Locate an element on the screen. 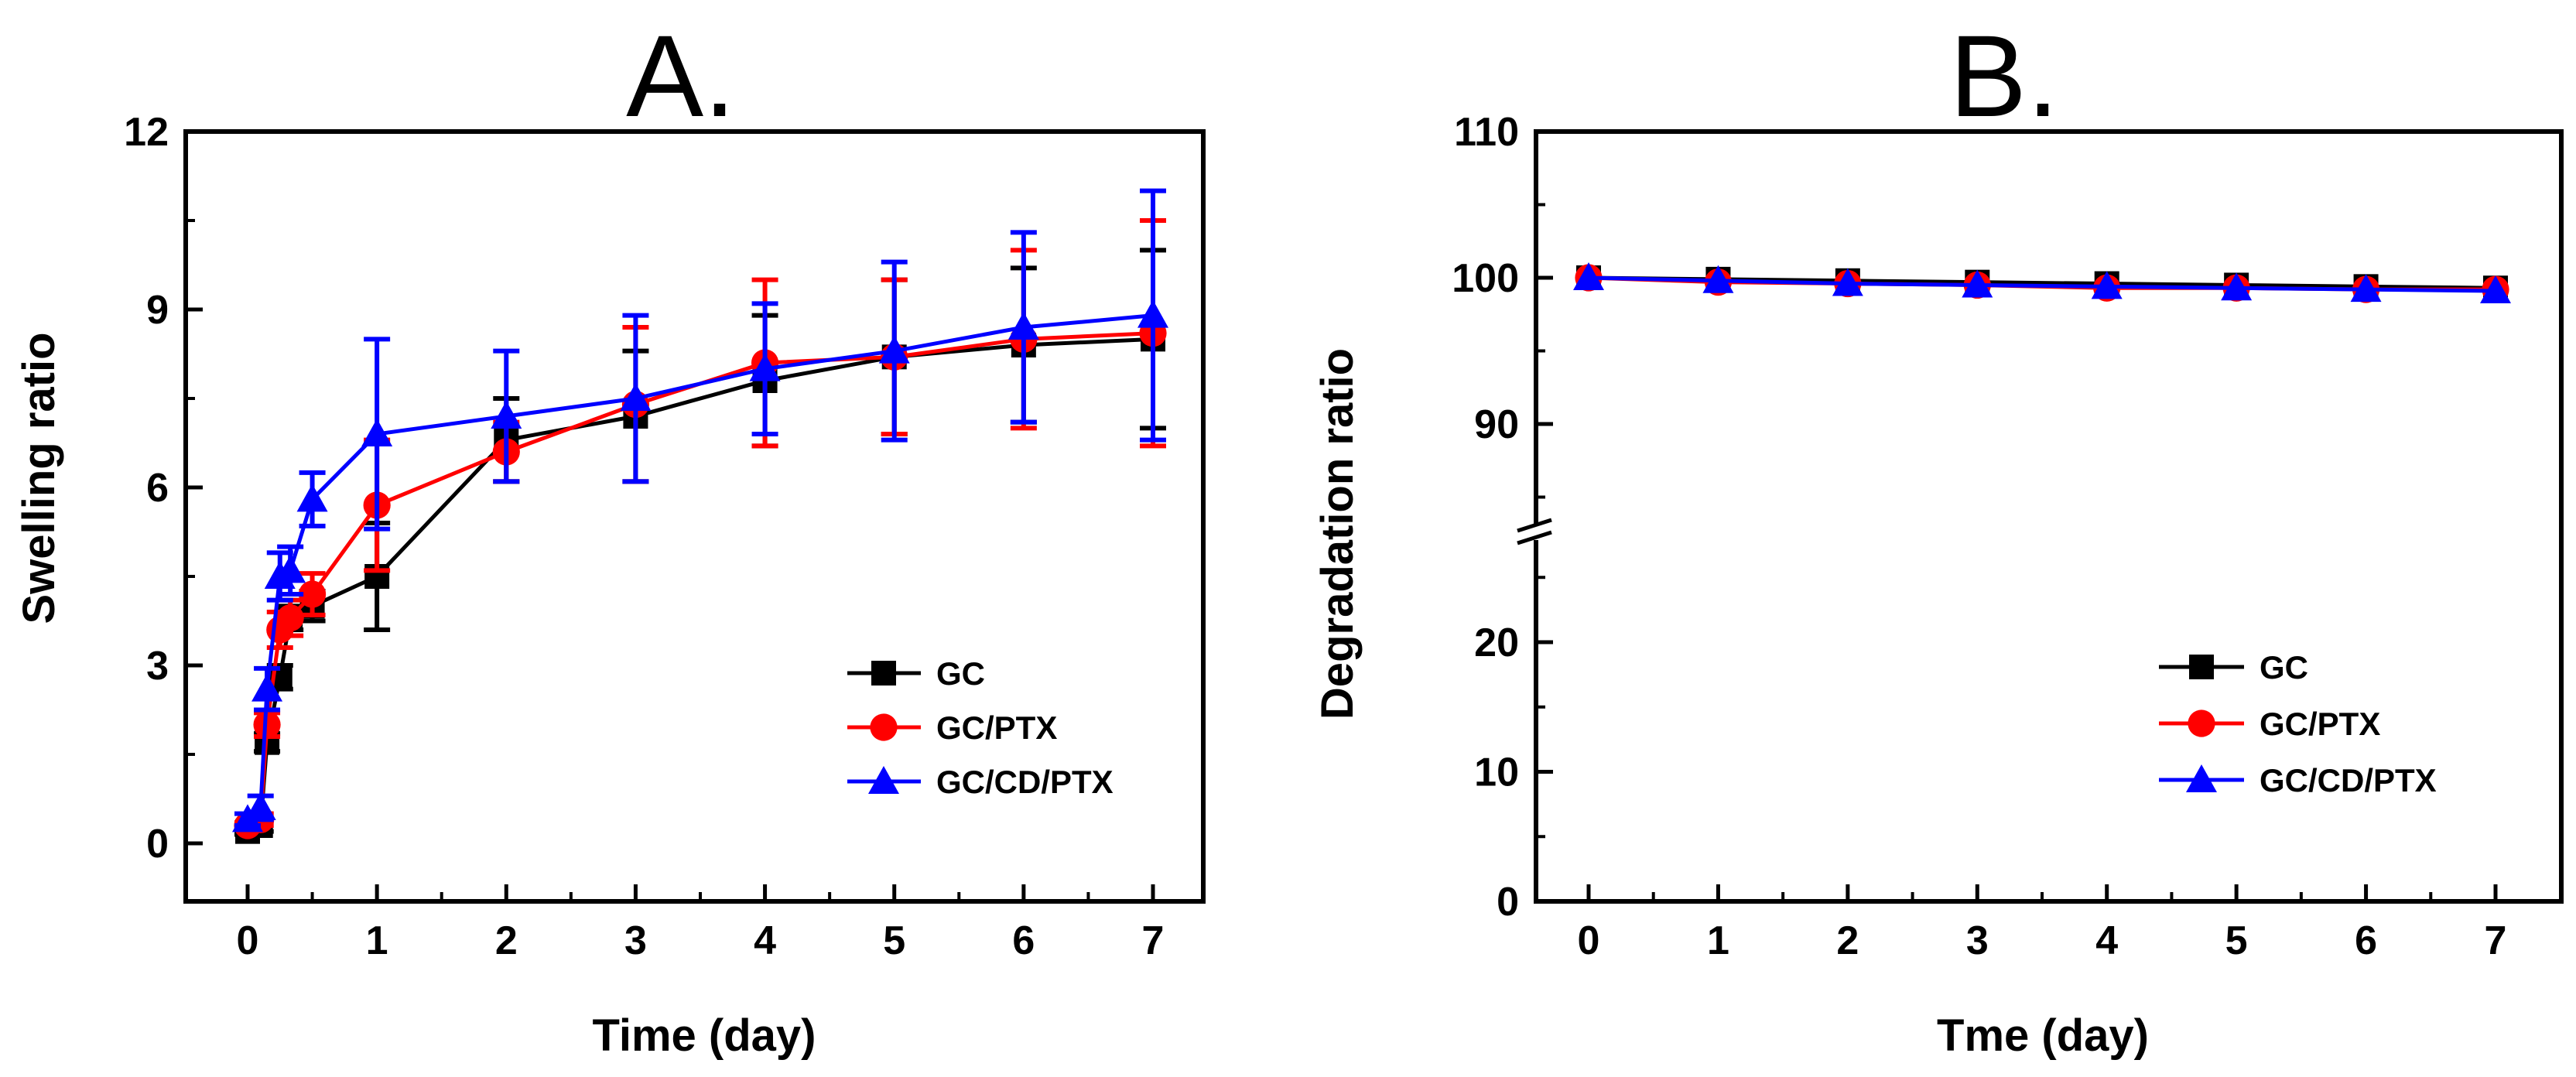 The image size is (2576, 1077). series-gc-cd-ptx is located at coordinates (2042, 283).